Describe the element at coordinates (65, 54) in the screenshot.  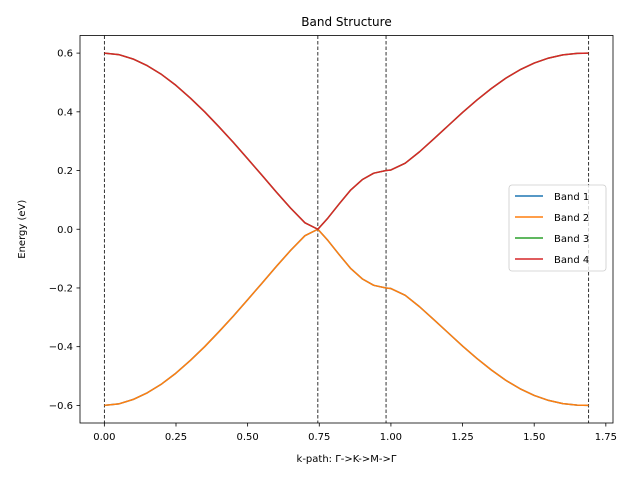
I see `y-tick-label-6: 0.6` at that location.